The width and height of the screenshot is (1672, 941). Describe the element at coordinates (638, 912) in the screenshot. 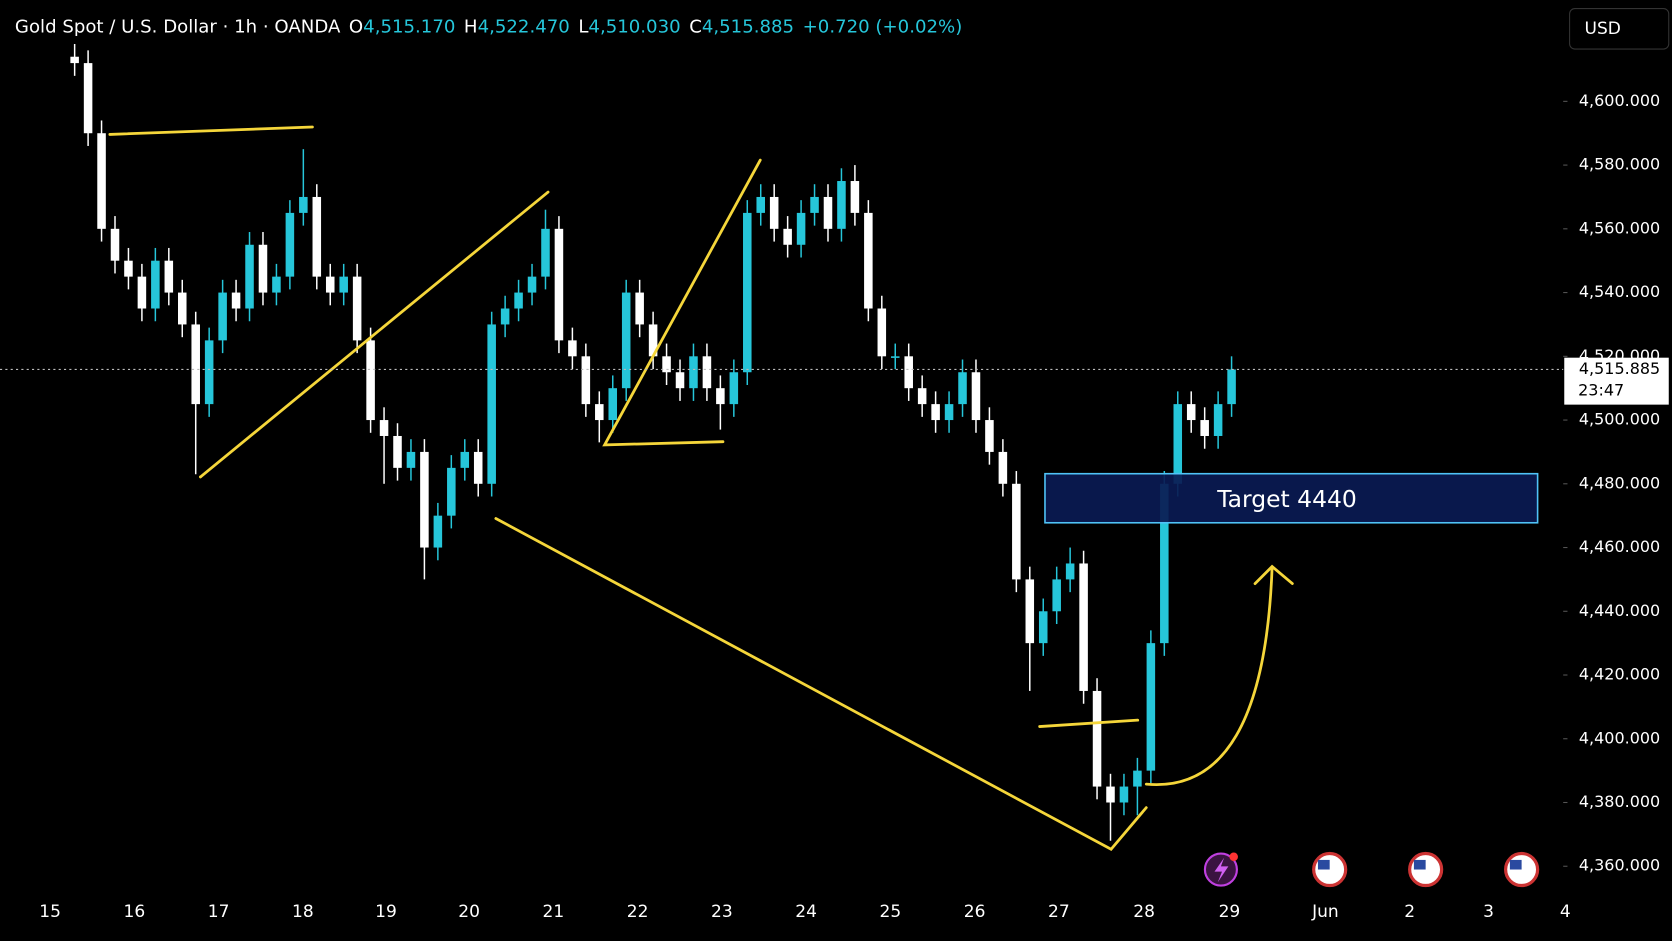

I see `x-tick-label: 22` at that location.